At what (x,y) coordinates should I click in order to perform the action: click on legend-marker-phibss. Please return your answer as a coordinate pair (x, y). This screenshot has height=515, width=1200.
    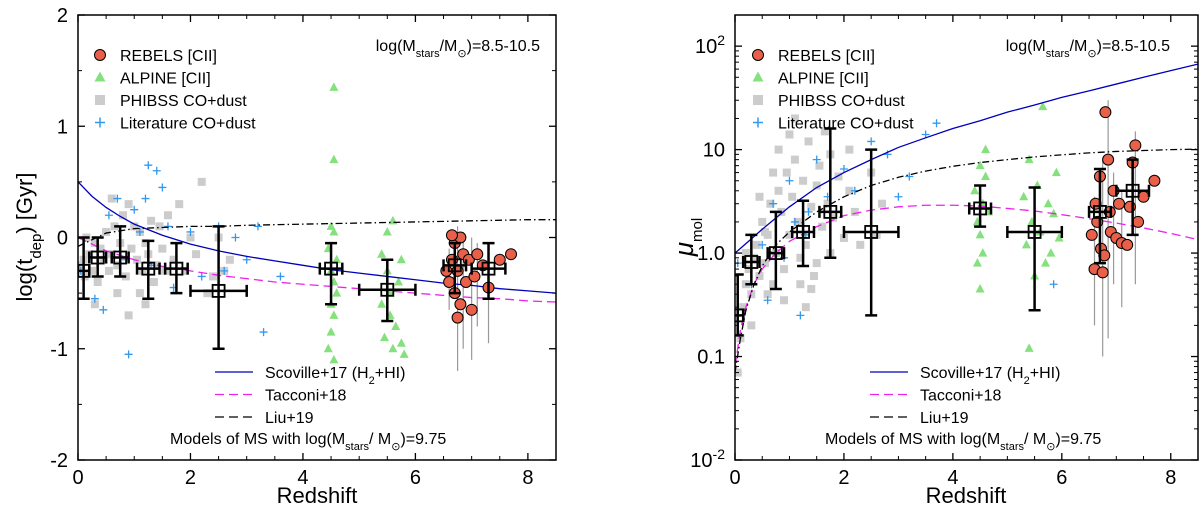
    Looking at the image, I should click on (100, 100).